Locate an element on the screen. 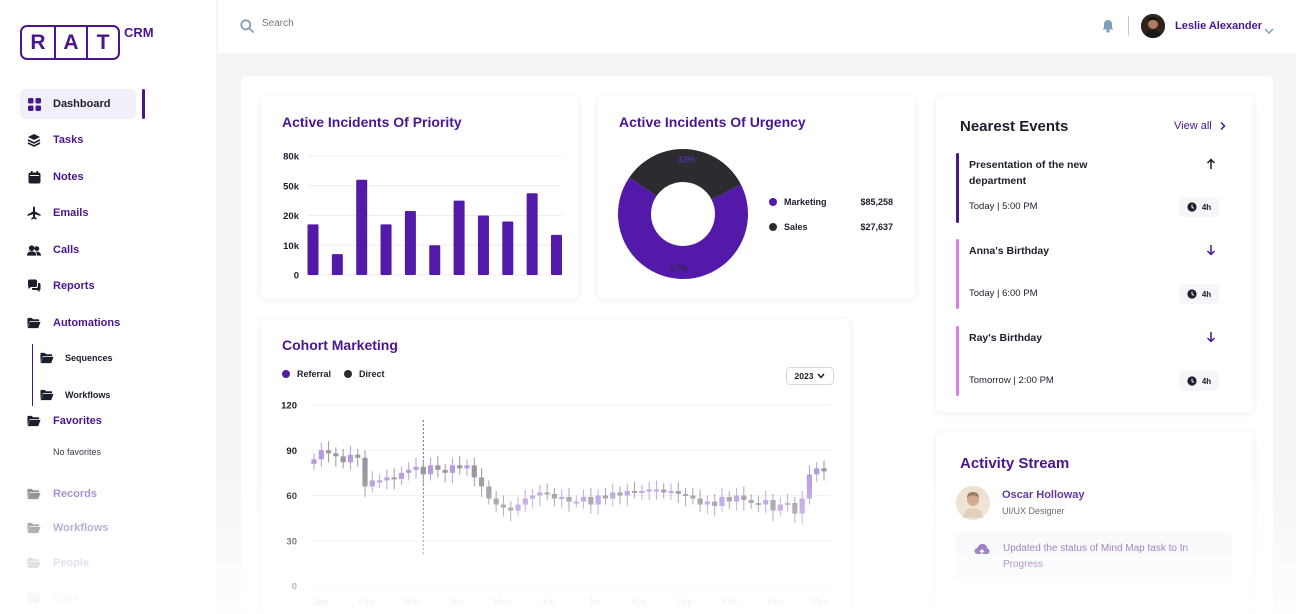 Image resolution: width=1296 pixels, height=614 pixels. activity-user-role: UI/UX Designer is located at coordinates (1033, 511).